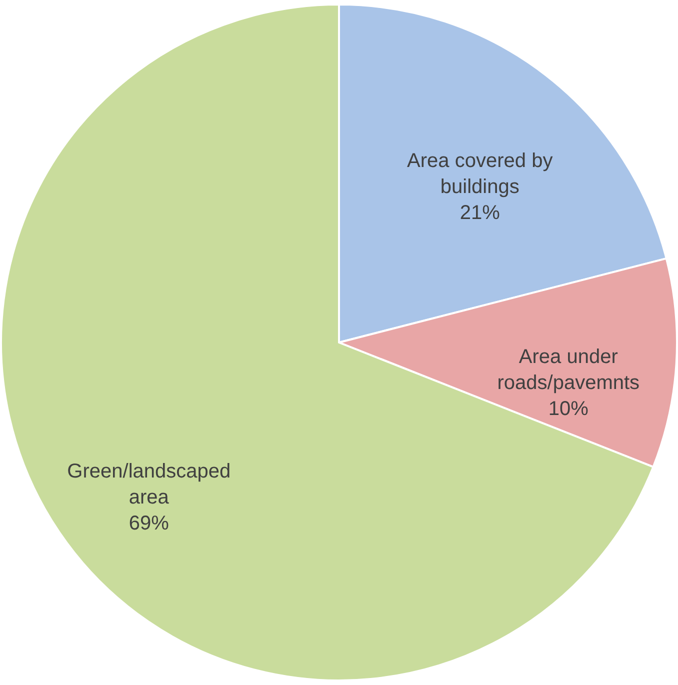  What do you see at coordinates (480, 213) in the screenshot?
I see `data-label: 21%` at bounding box center [480, 213].